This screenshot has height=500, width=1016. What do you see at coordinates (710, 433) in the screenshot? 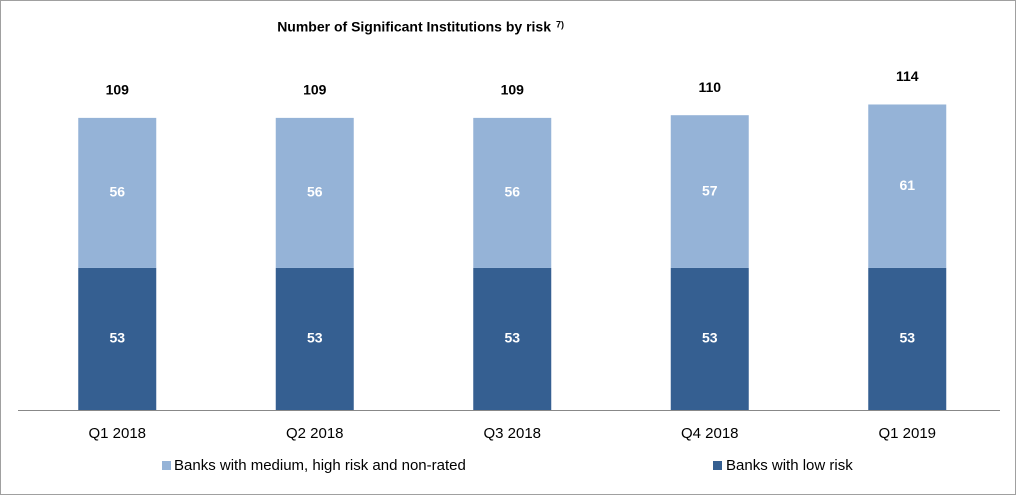
I see `x-tick-label: Q4 2018` at bounding box center [710, 433].